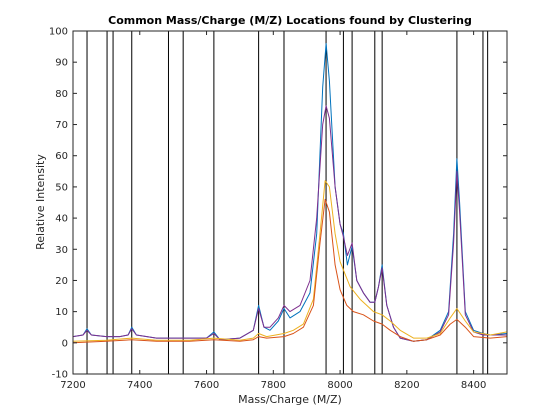 Image resolution: width=560 pixels, height=420 pixels. Describe the element at coordinates (61, 187) in the screenshot. I see `y-tick-label-6: 50` at that location.